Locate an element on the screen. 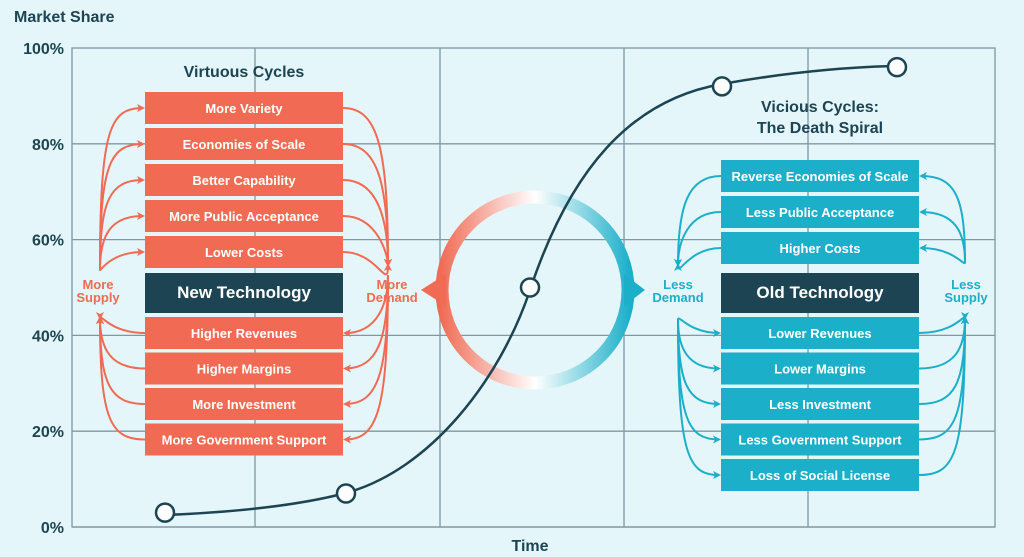  cycle-item-label: More Government Support is located at coordinates (244, 440).